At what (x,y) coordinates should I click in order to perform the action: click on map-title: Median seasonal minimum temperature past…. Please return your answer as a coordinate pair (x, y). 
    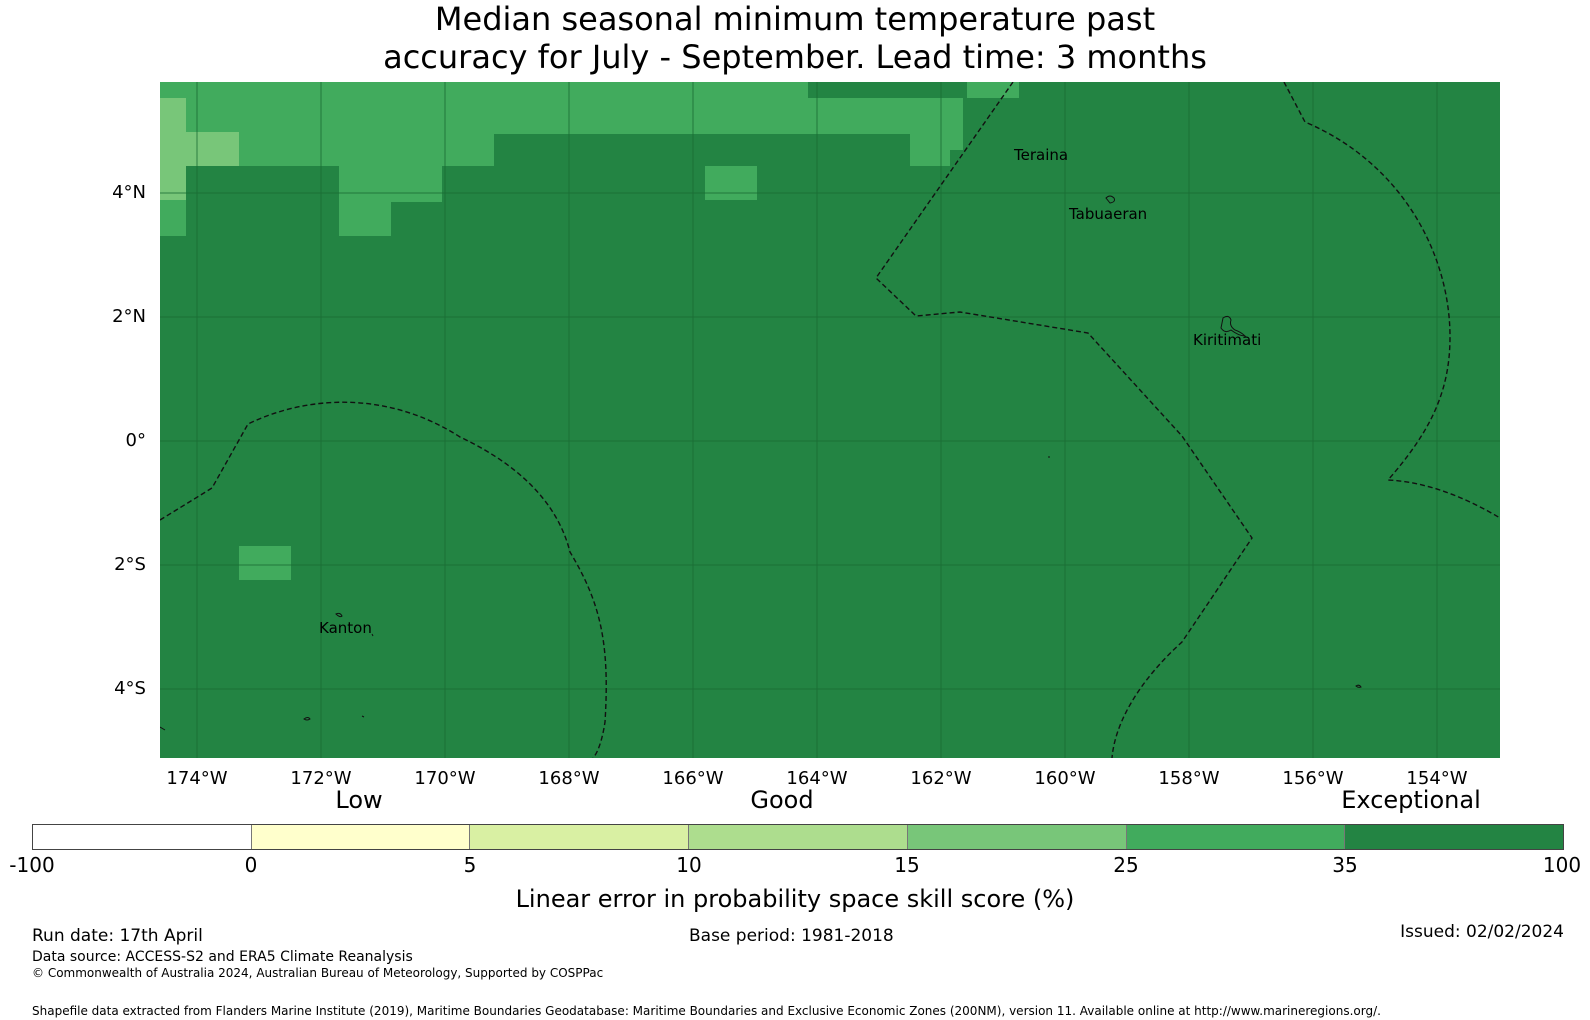
    Looking at the image, I should click on (795, 38).